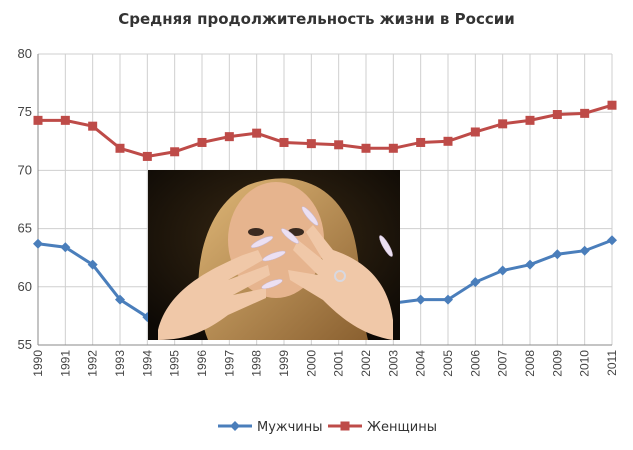 The height and width of the screenshot is (450, 633). Describe the element at coordinates (366, 363) in the screenshot. I see `x-tick-label: 2002` at that location.